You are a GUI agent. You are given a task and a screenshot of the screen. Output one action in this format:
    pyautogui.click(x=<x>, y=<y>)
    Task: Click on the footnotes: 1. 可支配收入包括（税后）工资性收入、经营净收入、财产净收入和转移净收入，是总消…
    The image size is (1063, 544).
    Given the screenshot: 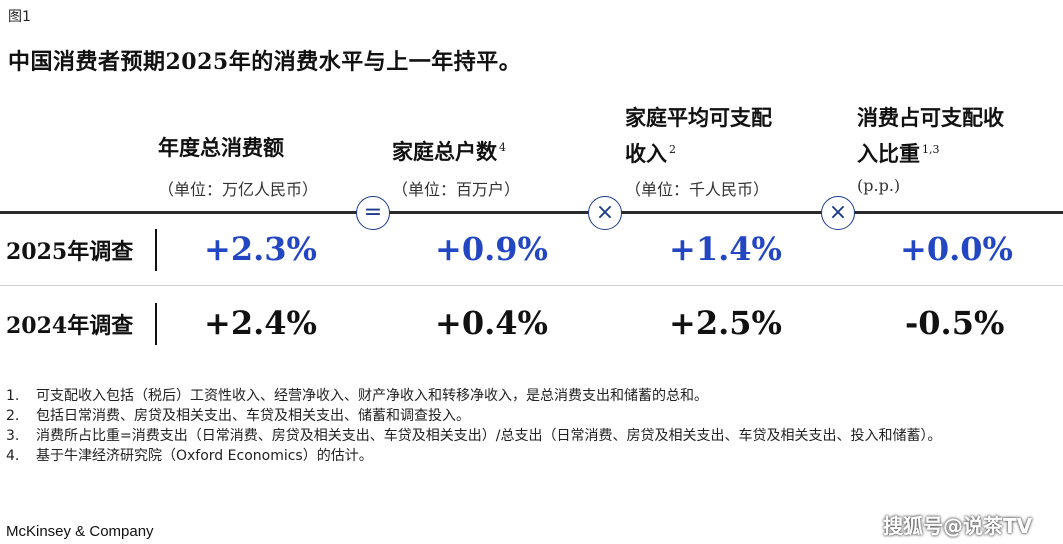 What is the action you would take?
    pyautogui.click(x=526, y=426)
    